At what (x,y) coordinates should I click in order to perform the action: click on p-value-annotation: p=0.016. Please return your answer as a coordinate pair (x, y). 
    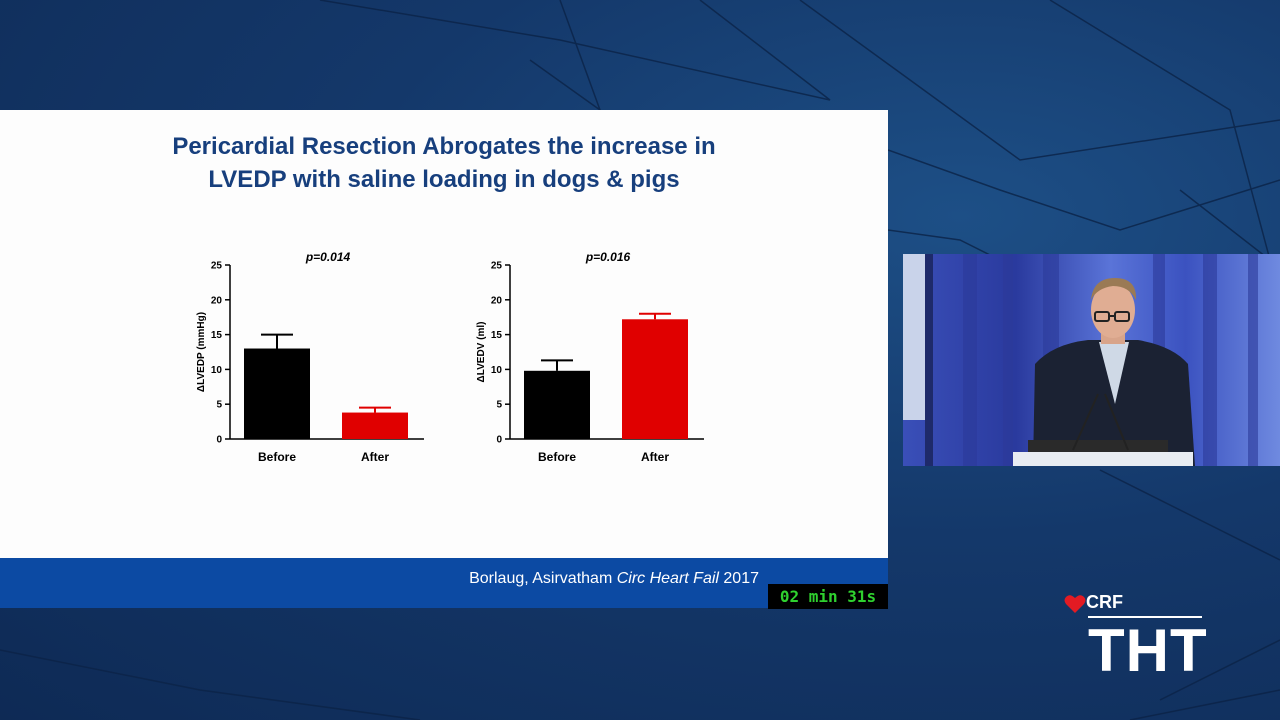
    Looking at the image, I should click on (608, 257).